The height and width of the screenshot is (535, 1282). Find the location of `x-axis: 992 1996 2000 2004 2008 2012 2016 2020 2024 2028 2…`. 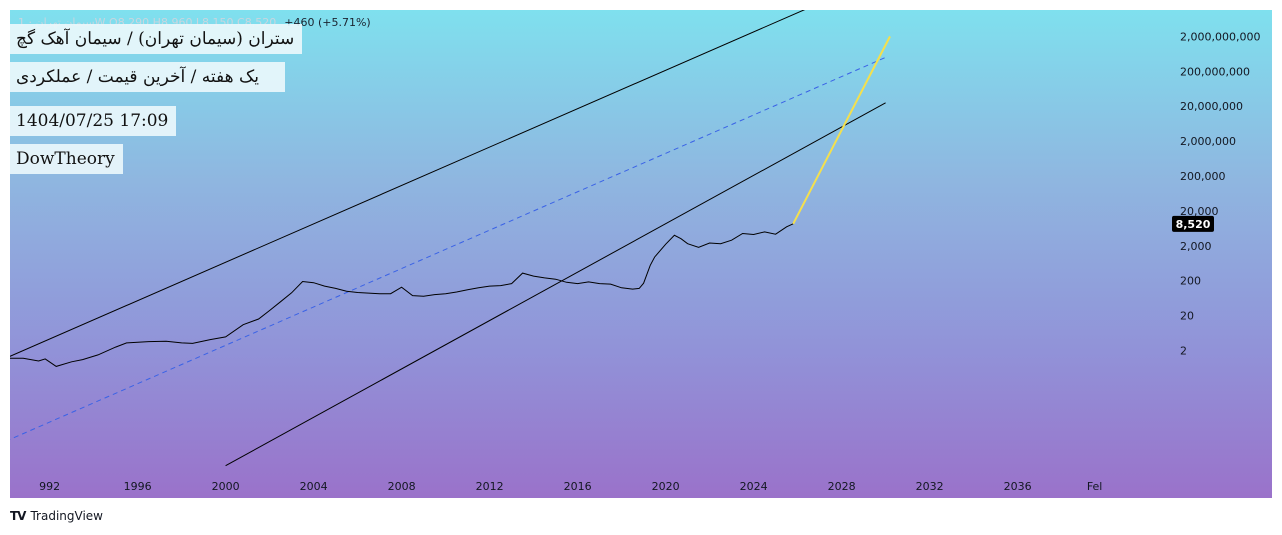

x-axis: 992 1996 2000 2004 2008 2012 2016 2020 2024 2028 2… is located at coordinates (570, 486).